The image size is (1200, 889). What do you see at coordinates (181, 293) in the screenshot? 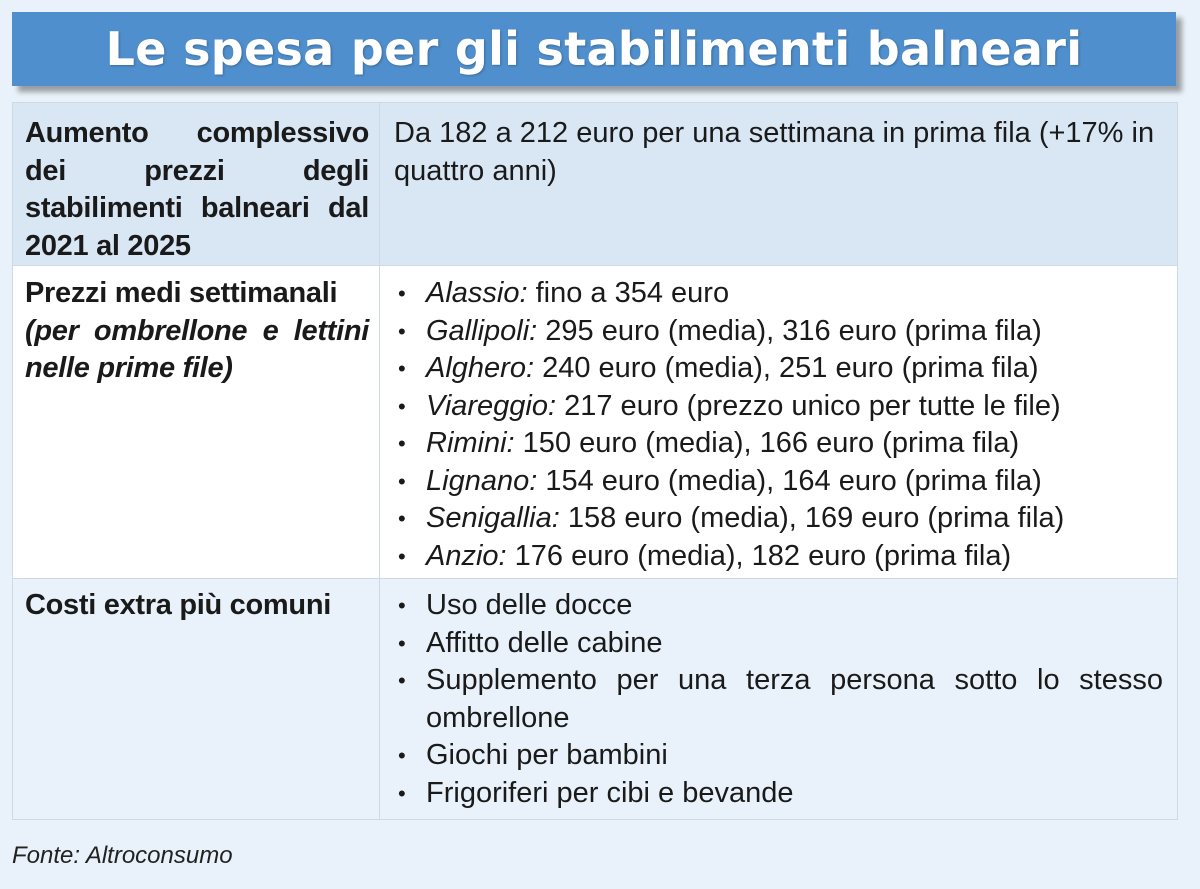
I see `row-label-main: Prezzi medi settimanali` at bounding box center [181, 293].